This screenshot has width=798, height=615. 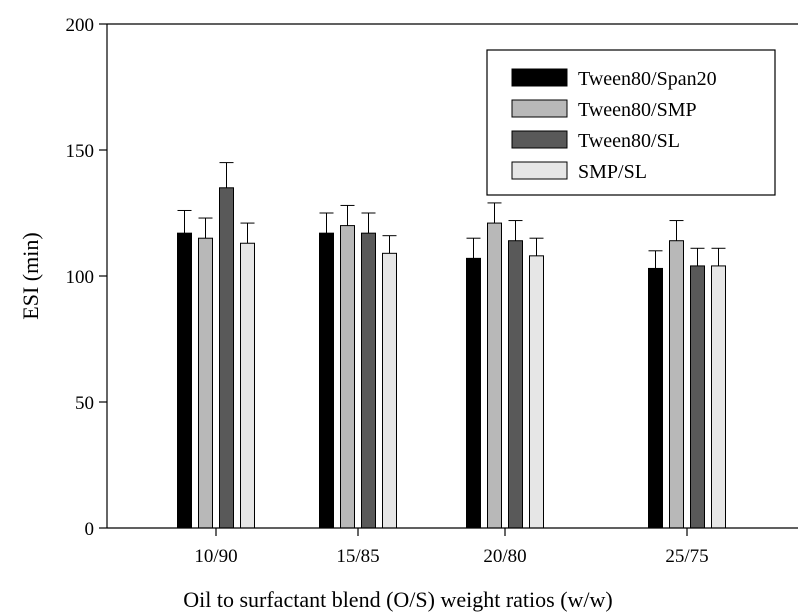 What do you see at coordinates (90, 529) in the screenshot?
I see `y-tick-label: 0` at bounding box center [90, 529].